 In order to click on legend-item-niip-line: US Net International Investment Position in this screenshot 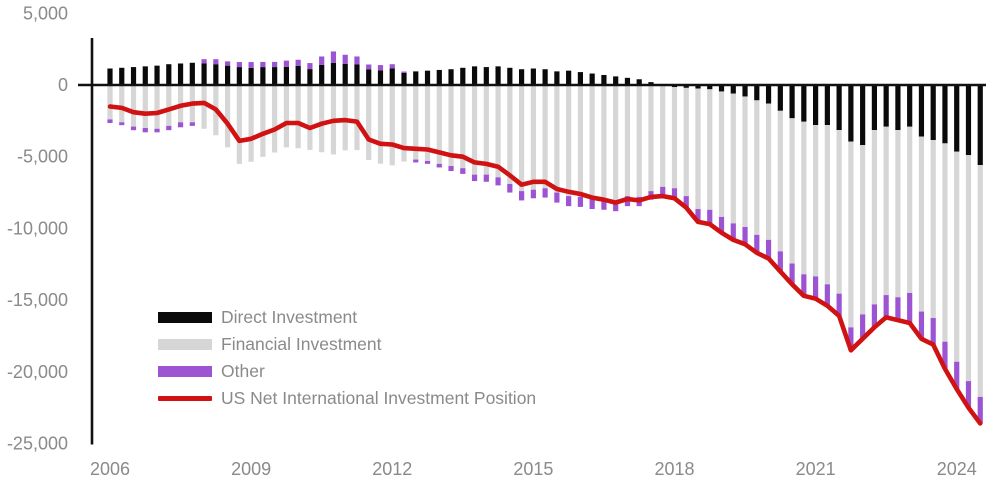, I will do `click(347, 398)`.